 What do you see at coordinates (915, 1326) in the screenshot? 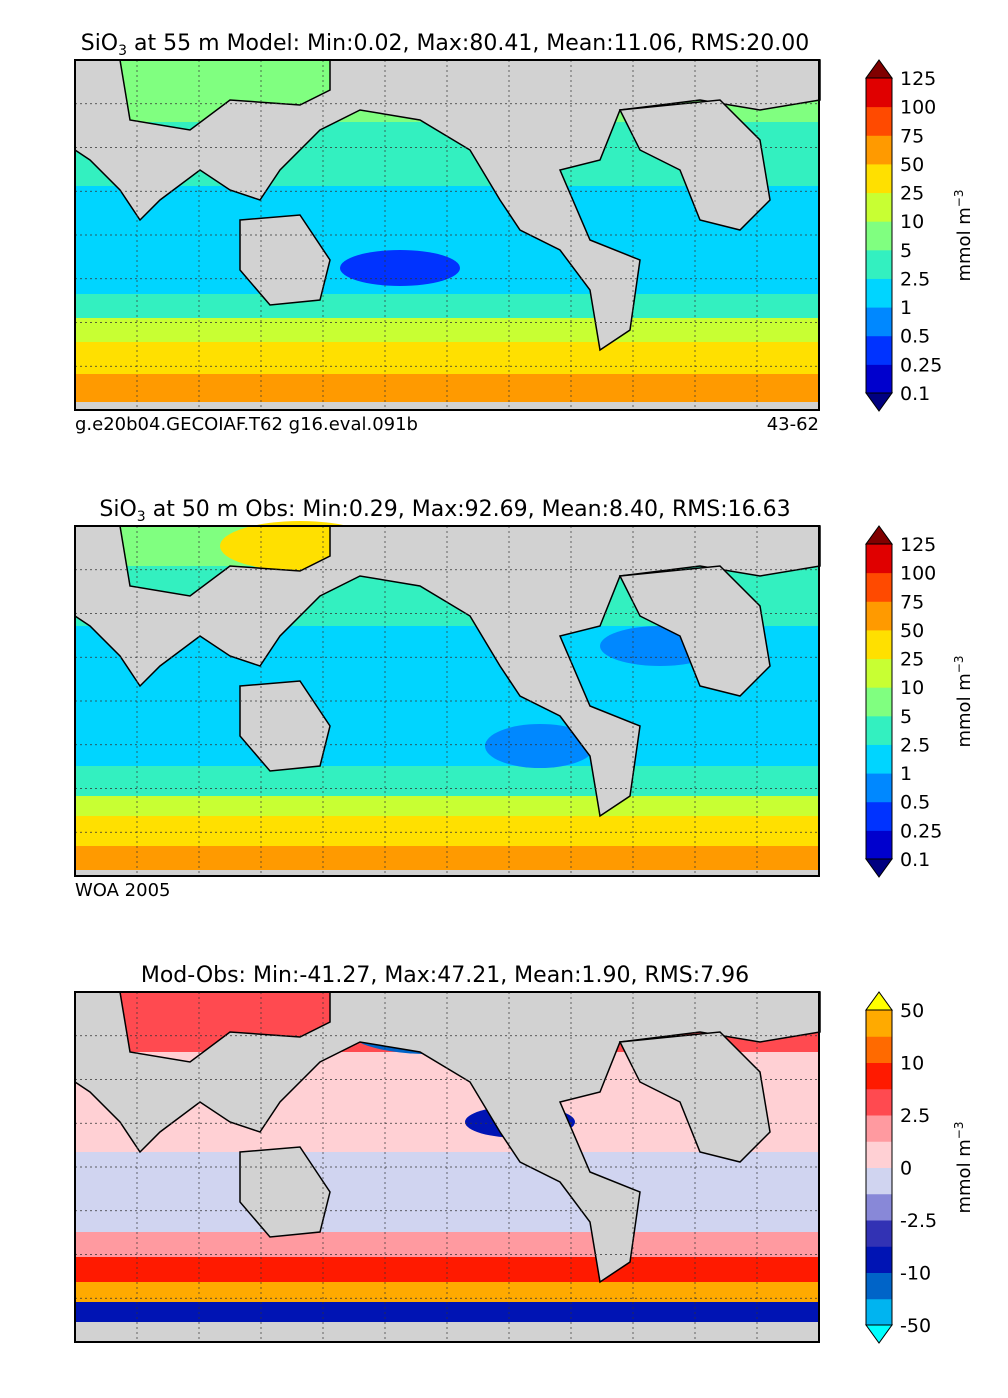
I see `colorbar-tick-label: -50` at bounding box center [915, 1326].